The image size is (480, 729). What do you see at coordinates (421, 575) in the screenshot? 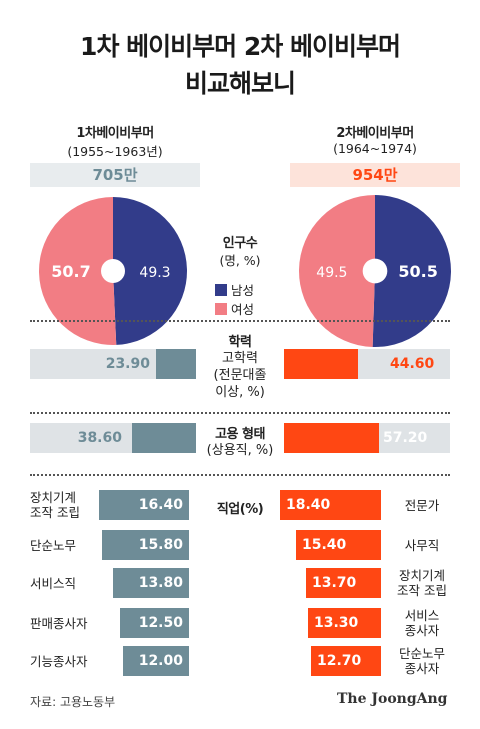
I see `occupation-gen2-category-line: 장치기계` at bounding box center [421, 575].